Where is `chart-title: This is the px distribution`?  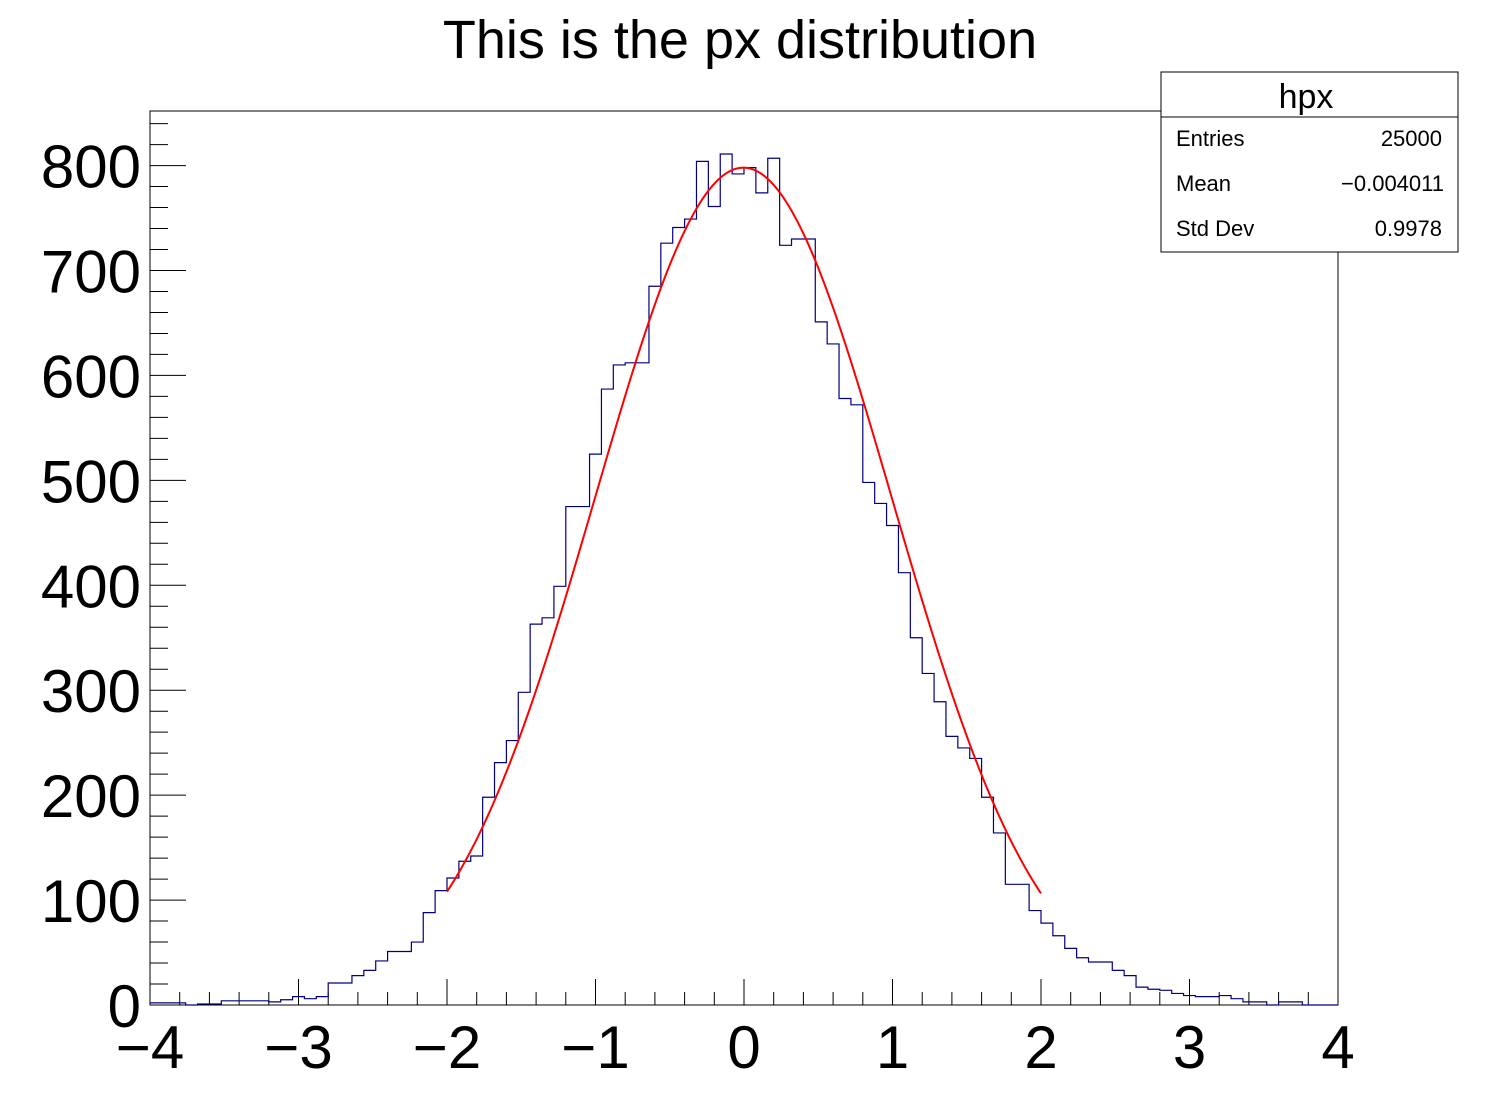
chart-title: This is the px distribution is located at coordinates (740, 40).